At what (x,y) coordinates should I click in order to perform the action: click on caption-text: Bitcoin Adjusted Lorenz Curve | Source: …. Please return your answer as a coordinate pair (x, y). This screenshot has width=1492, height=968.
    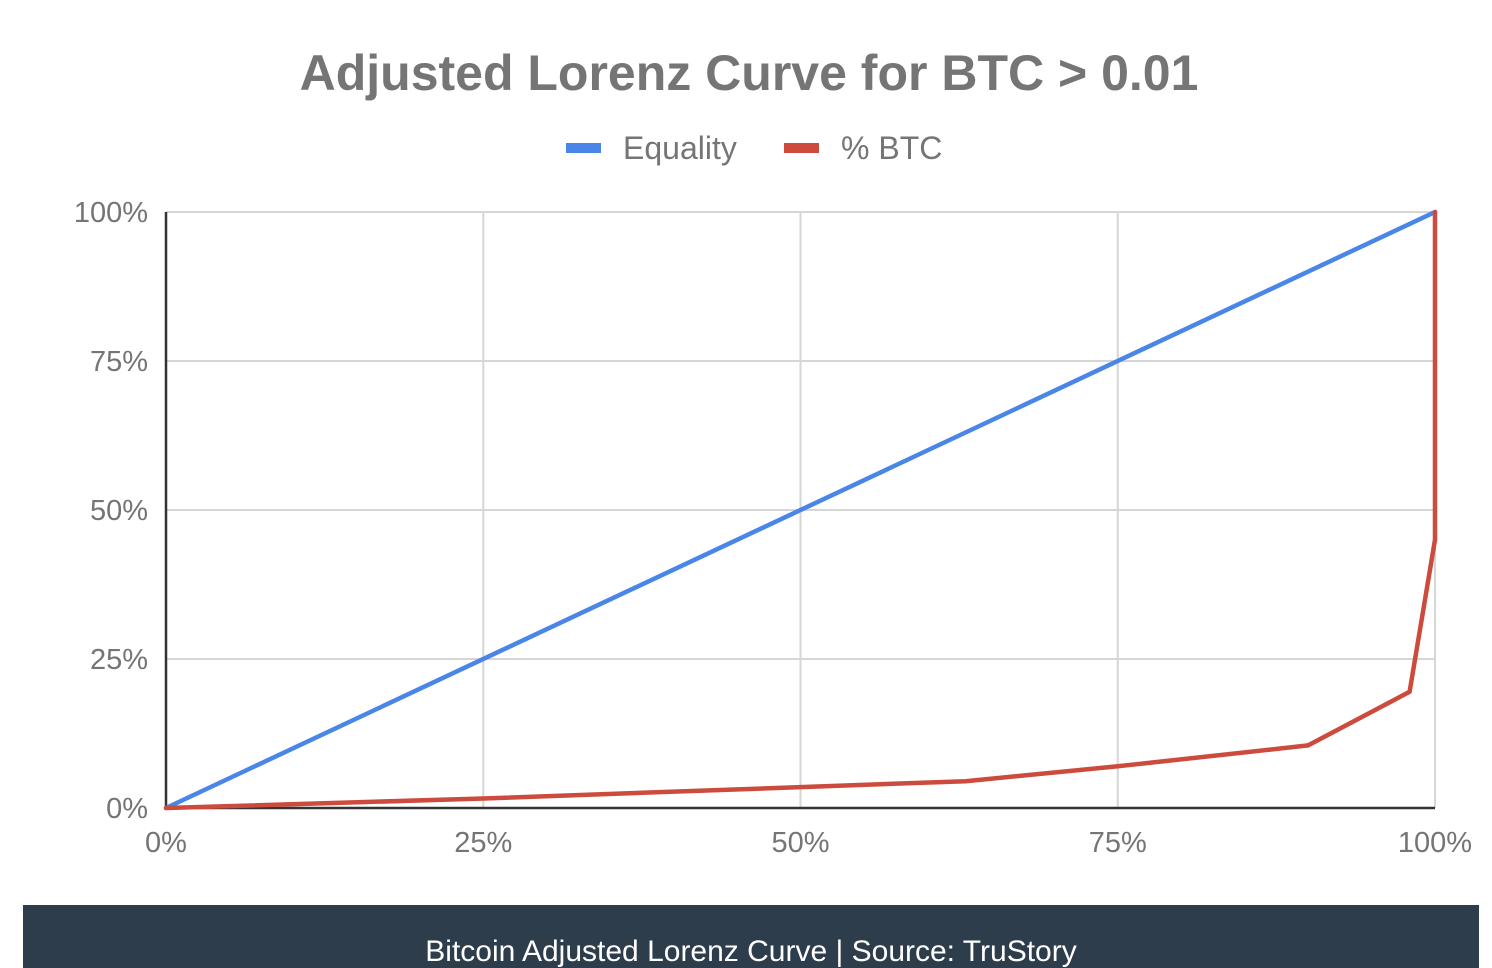
    Looking at the image, I should click on (751, 951).